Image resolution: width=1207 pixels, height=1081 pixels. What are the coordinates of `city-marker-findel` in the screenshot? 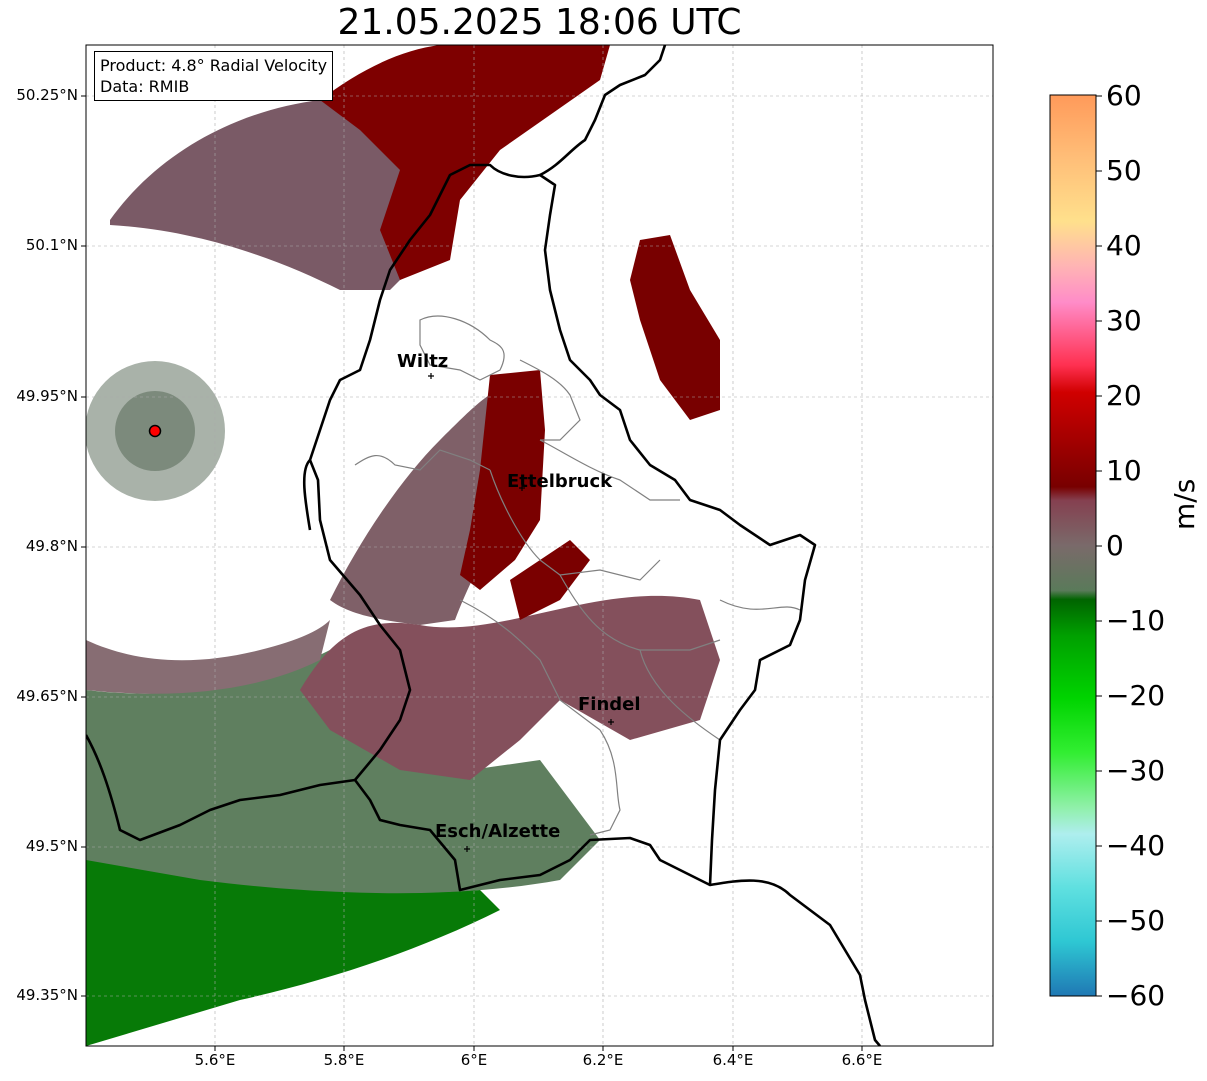 It's located at (611, 722).